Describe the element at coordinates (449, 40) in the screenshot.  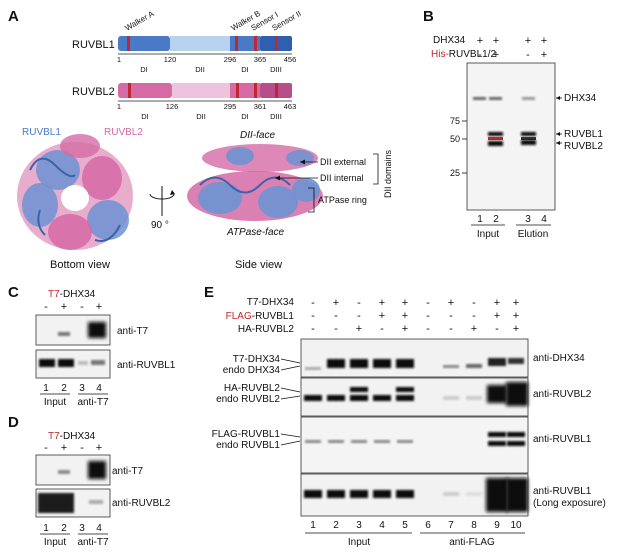
I see `b-row1-label: DHX34` at that location.